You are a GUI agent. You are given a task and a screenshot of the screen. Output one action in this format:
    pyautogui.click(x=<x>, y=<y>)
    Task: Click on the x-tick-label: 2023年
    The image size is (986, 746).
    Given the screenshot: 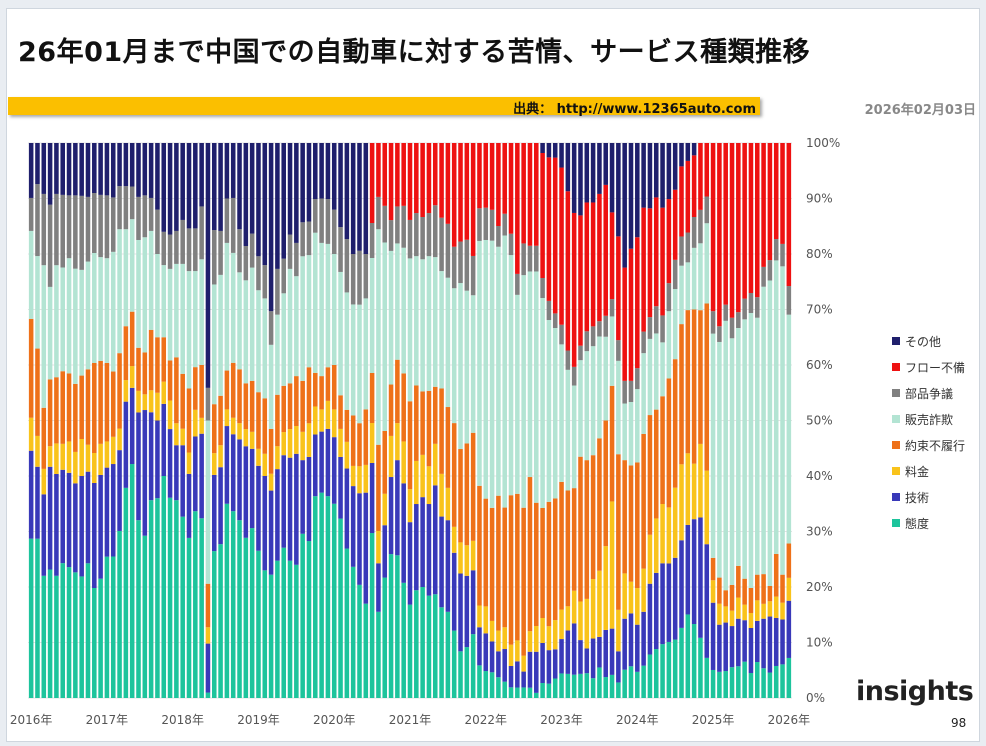 What is the action you would take?
    pyautogui.click(x=561, y=720)
    